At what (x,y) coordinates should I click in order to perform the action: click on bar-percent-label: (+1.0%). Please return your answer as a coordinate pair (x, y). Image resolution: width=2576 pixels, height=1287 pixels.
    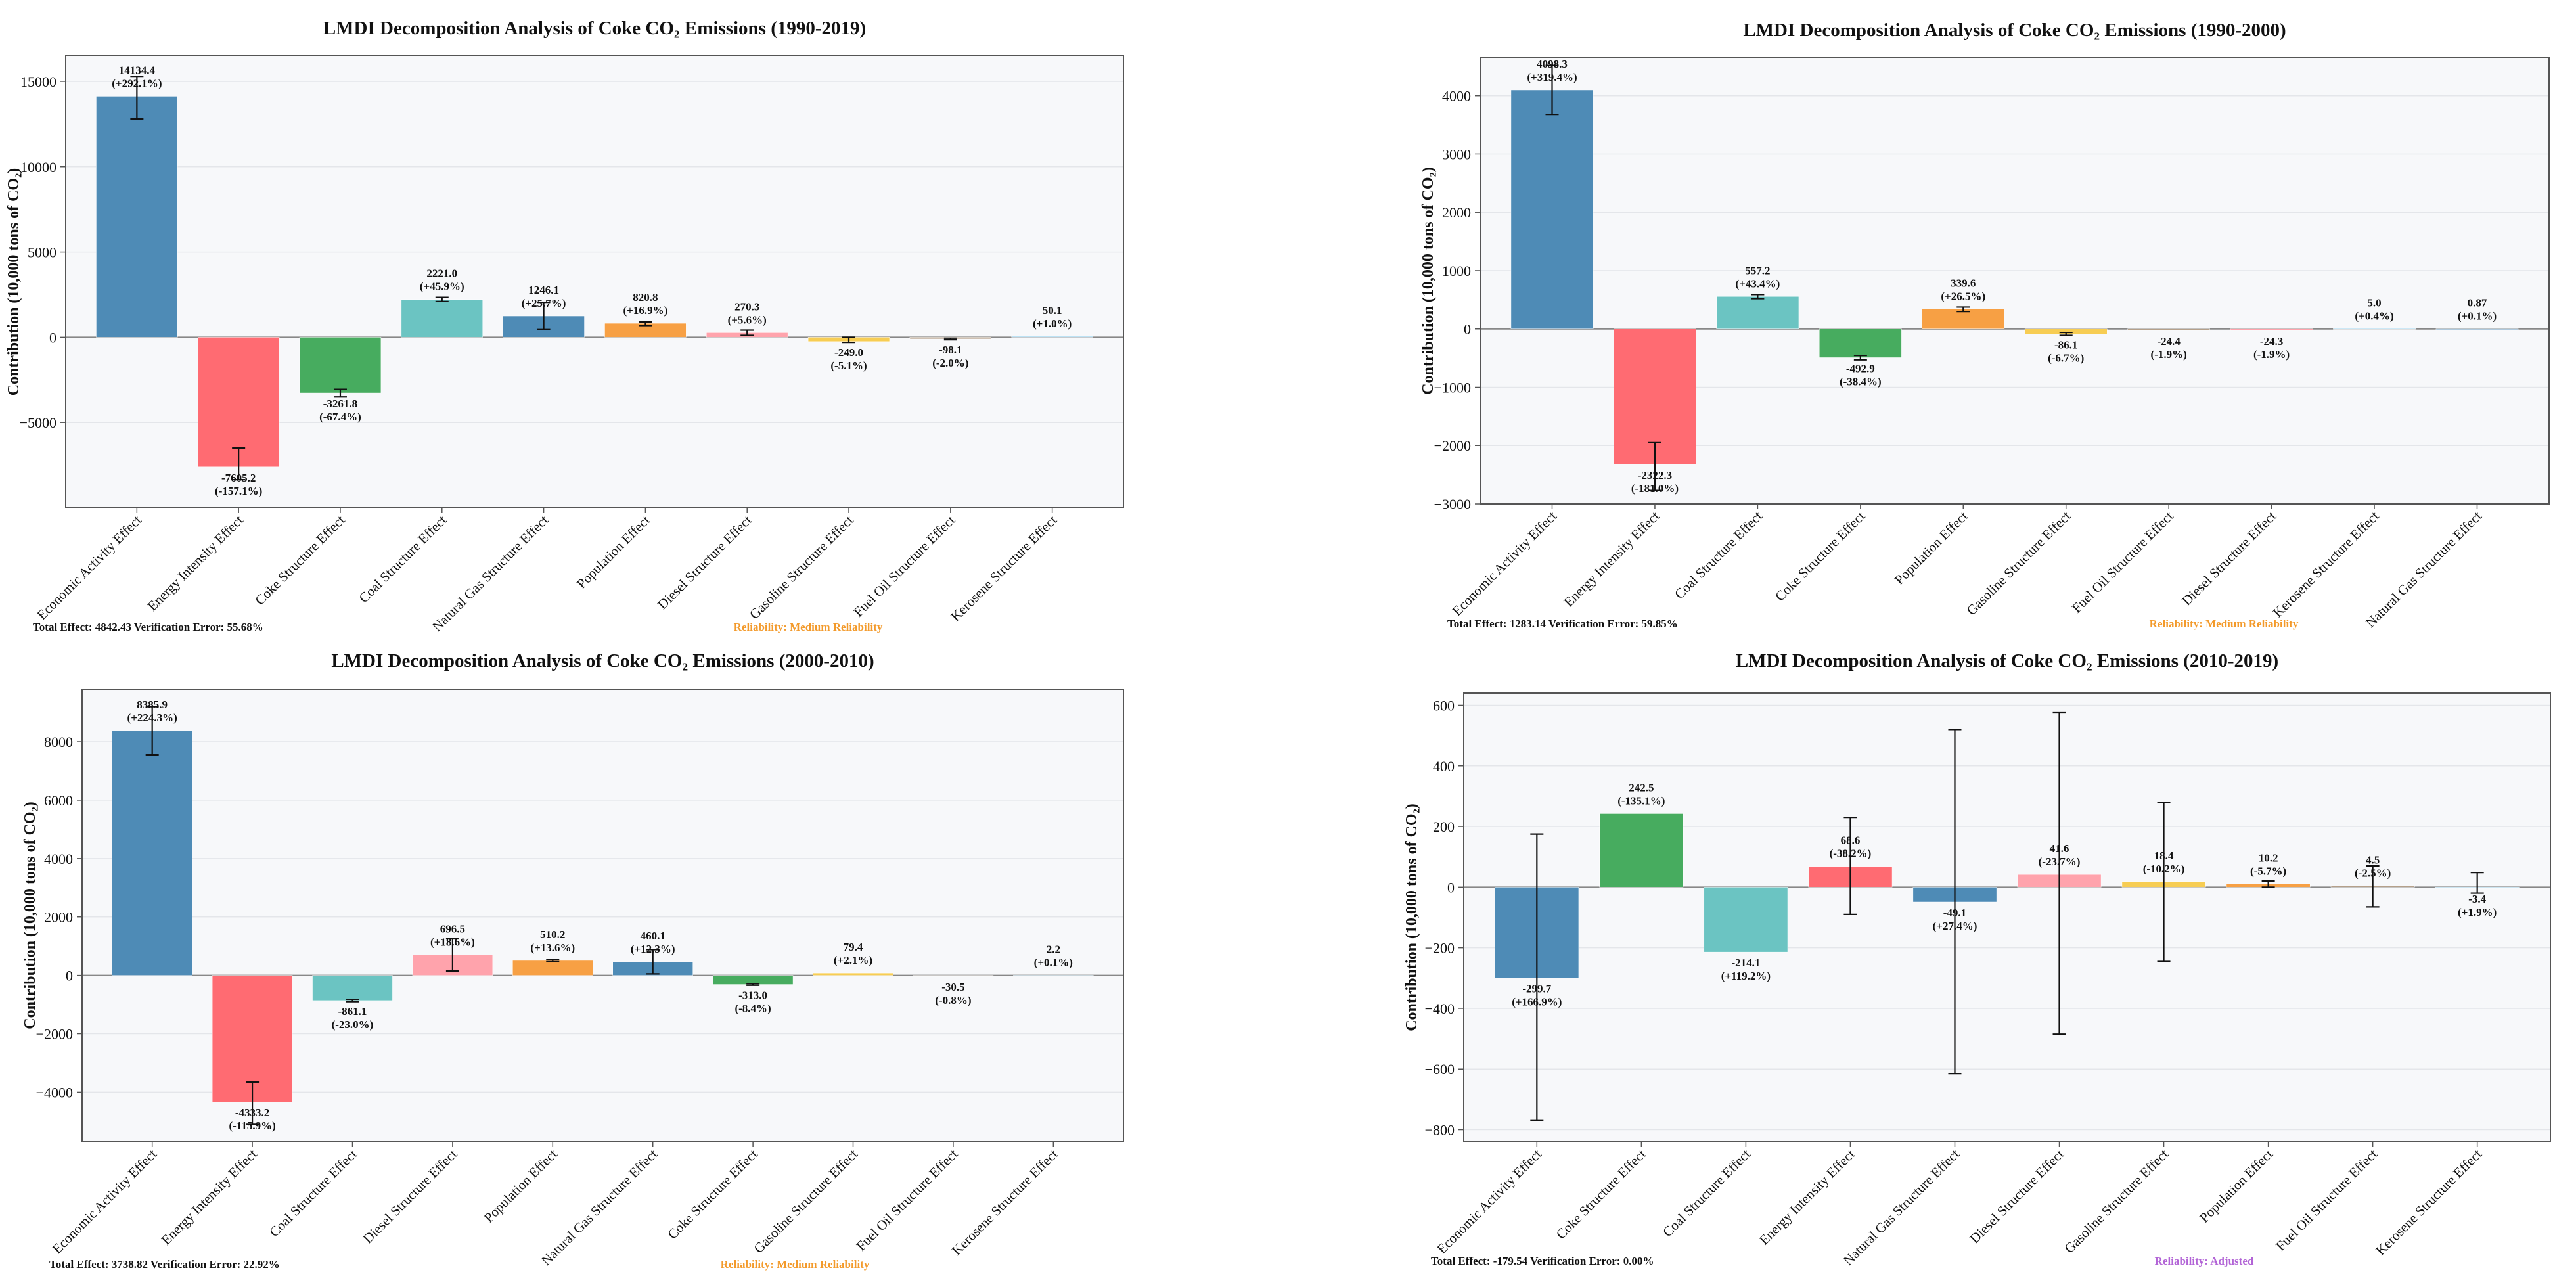
    Looking at the image, I should click on (1052, 323).